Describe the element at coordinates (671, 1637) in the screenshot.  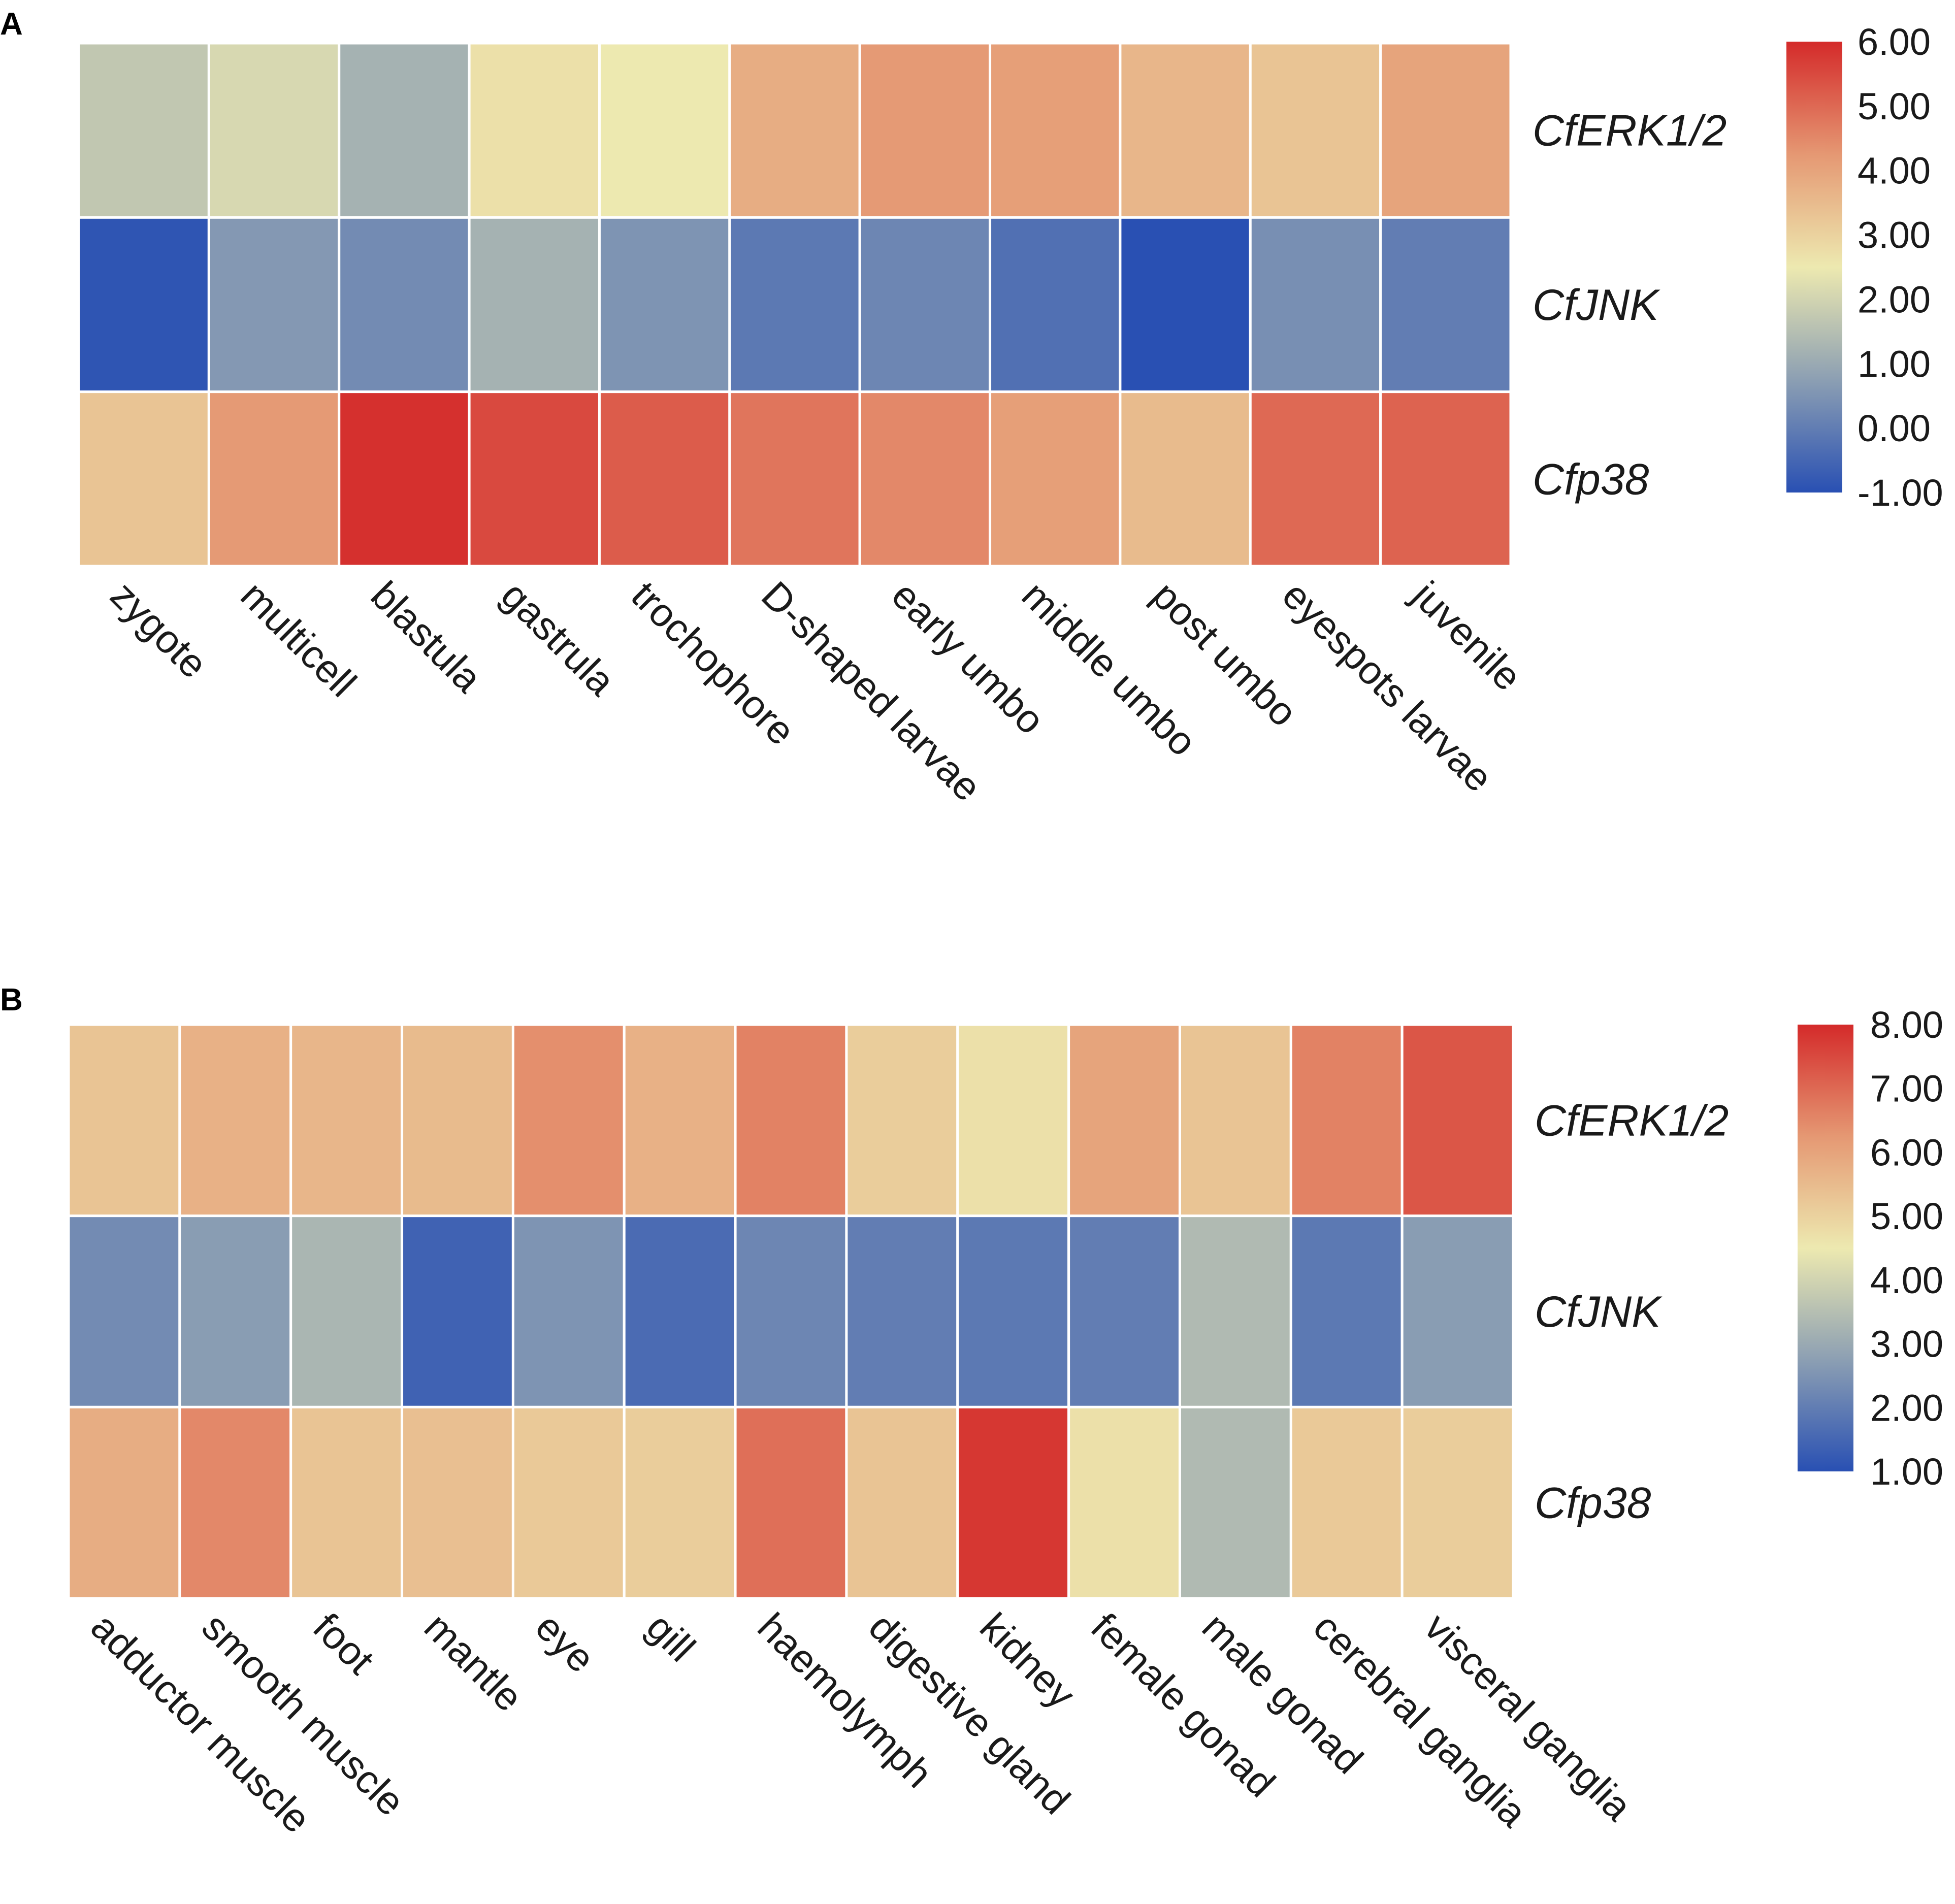
I see `column-label: gill` at that location.